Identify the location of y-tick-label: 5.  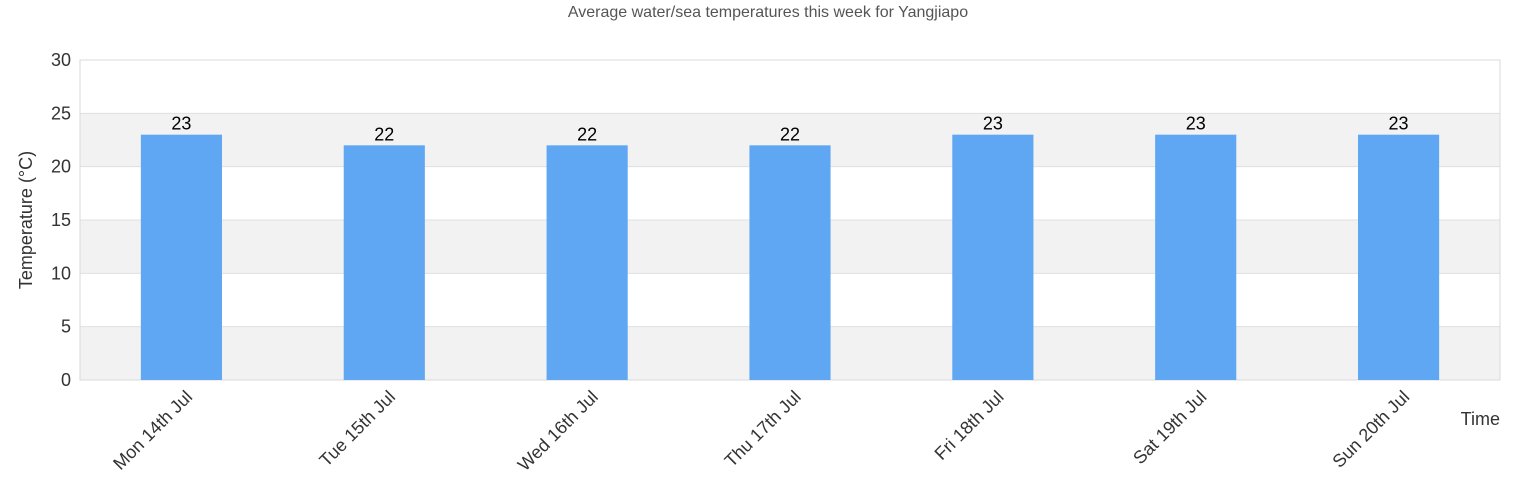
(66, 327).